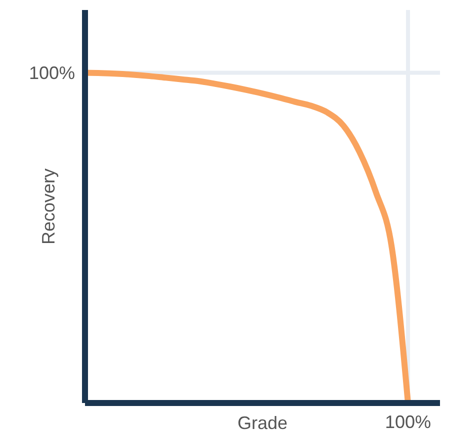 Image resolution: width=449 pixels, height=435 pixels. Describe the element at coordinates (48, 206) in the screenshot. I see `y-axis-title: Recovery` at that location.